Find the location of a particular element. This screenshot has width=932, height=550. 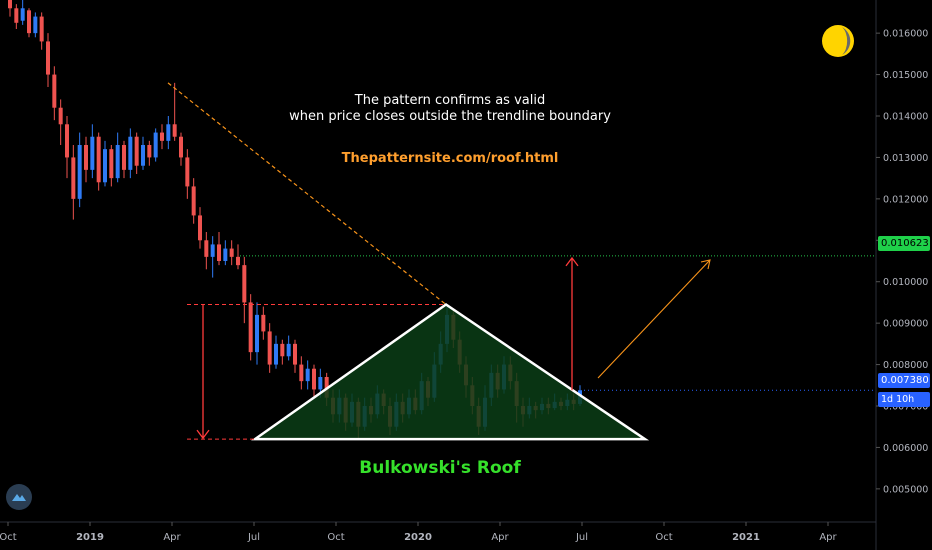

y-tick-label: 0.012000 is located at coordinates (905, 199).